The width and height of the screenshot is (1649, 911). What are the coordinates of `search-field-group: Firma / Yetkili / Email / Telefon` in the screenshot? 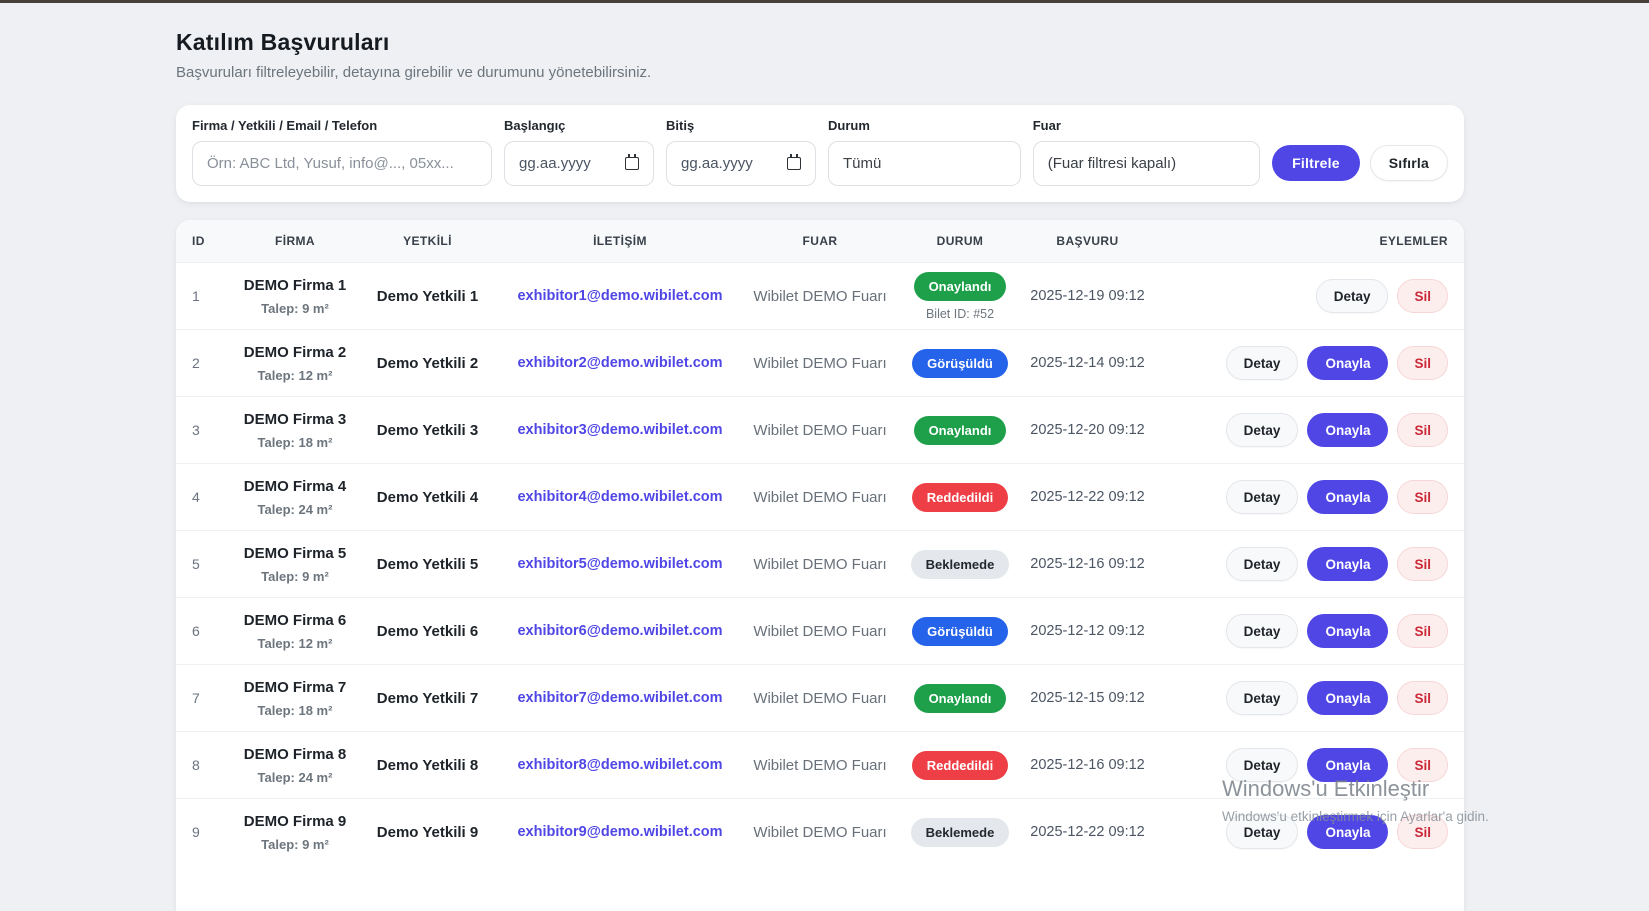 It's located at (342, 152).